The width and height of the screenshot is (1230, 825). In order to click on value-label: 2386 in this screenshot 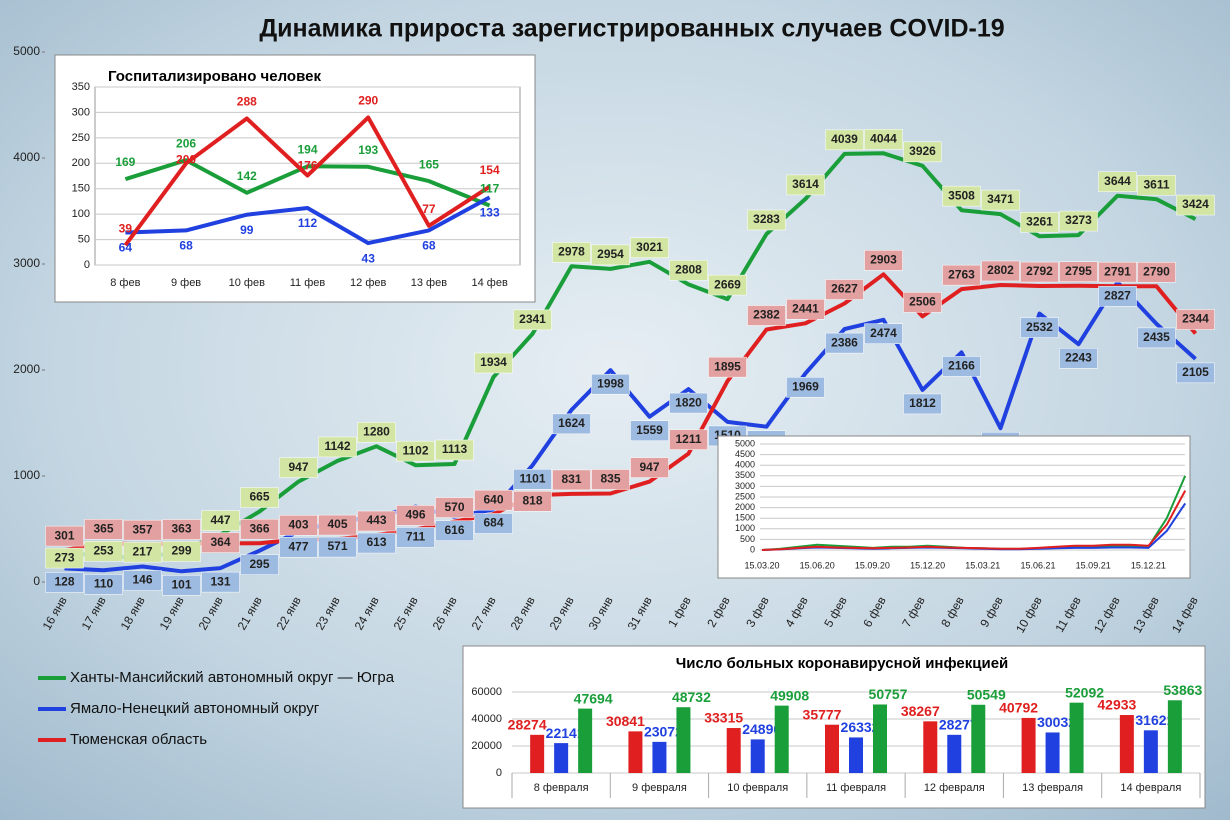, I will do `click(844, 342)`.